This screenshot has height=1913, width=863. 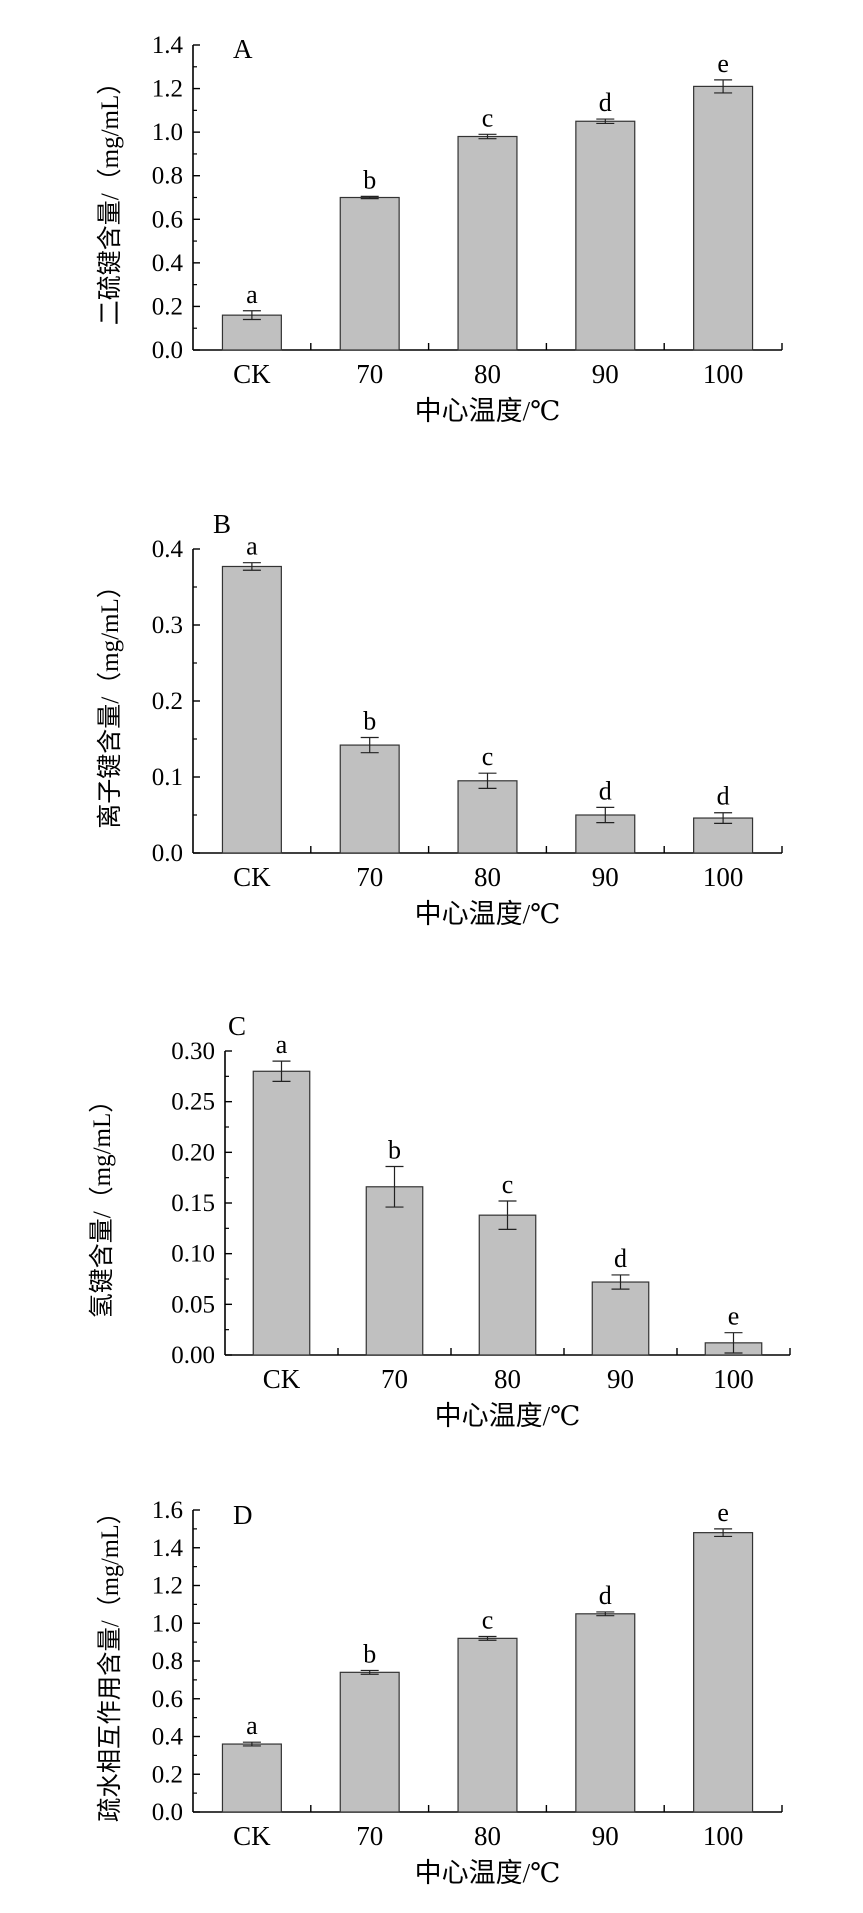 What do you see at coordinates (193, 1152) in the screenshot?
I see `y-tick-label: 0.20` at bounding box center [193, 1152].